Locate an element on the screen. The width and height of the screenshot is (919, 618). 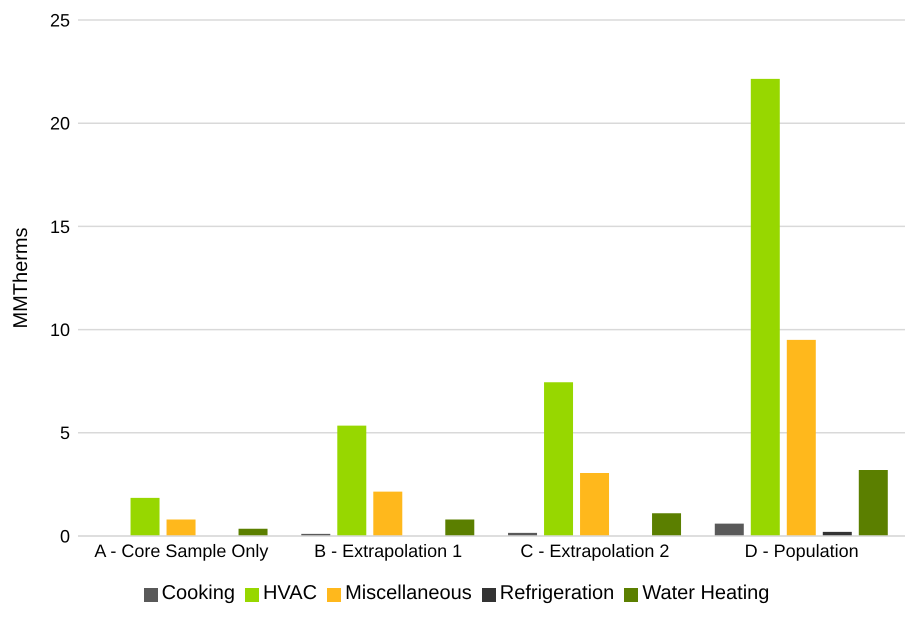
y-tick-label: 10 is located at coordinates (60, 330).